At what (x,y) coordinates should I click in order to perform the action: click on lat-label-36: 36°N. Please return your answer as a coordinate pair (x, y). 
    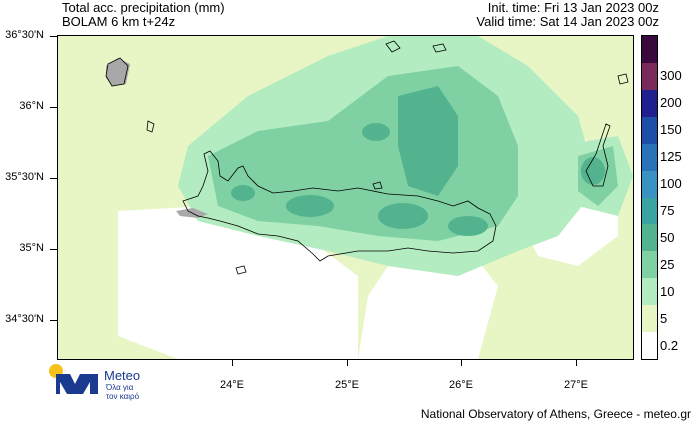
    Looking at the image, I should click on (31, 106).